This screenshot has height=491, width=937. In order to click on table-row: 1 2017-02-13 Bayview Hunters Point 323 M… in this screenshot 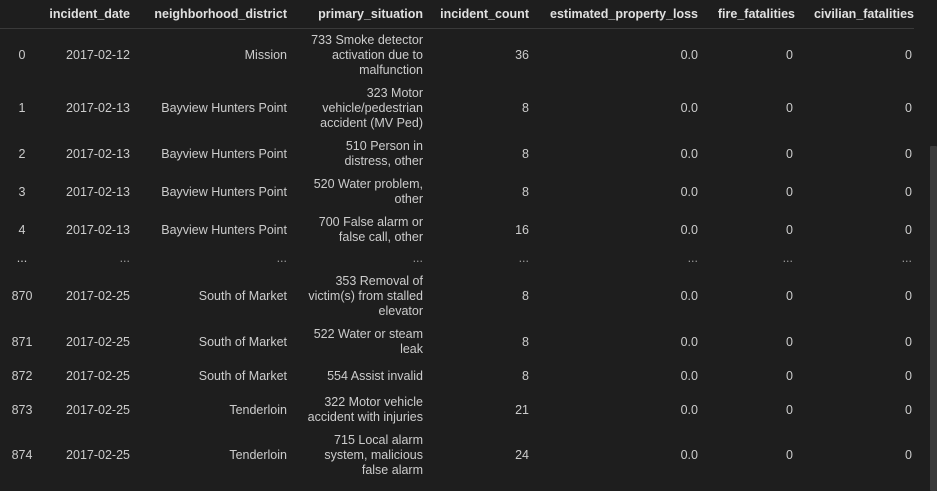, I will do `click(457, 108)`.